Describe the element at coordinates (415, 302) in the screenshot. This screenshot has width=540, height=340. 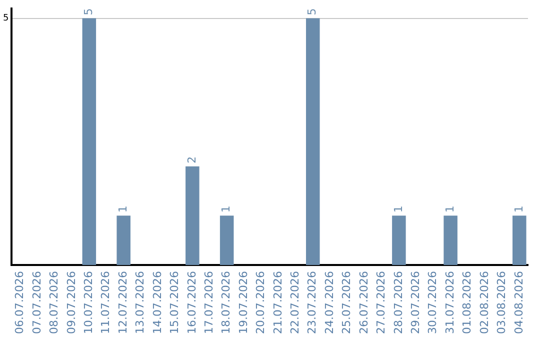
I see `x-tick-label: 29.07.2026` at that location.